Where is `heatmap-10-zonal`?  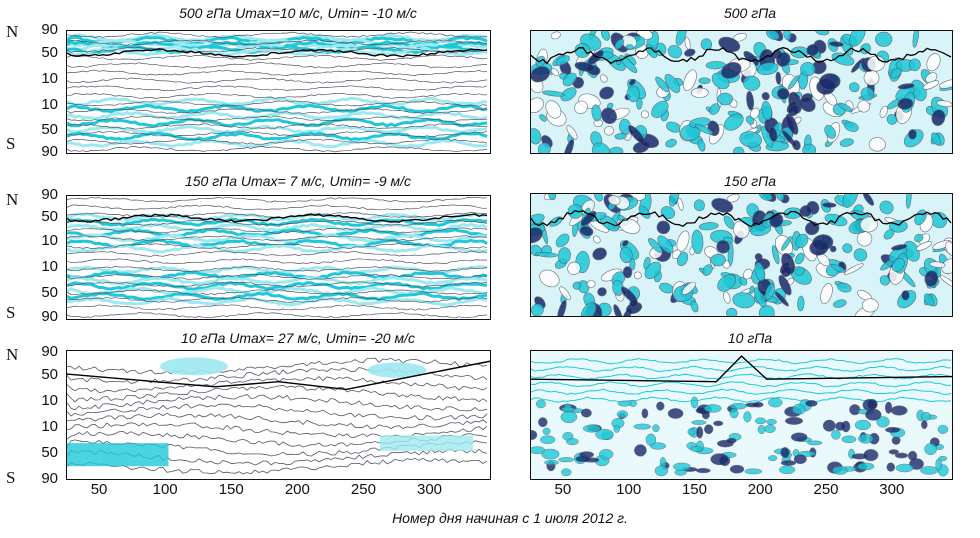
heatmap-10-zonal is located at coordinates (278, 416).